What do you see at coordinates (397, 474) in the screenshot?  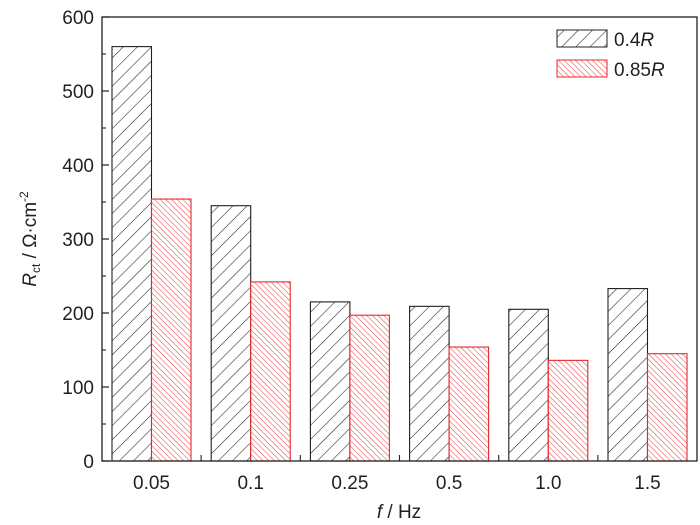 I see `x-axis: 0.05 0.1 0.25 0.5 1.0 1.5` at bounding box center [397, 474].